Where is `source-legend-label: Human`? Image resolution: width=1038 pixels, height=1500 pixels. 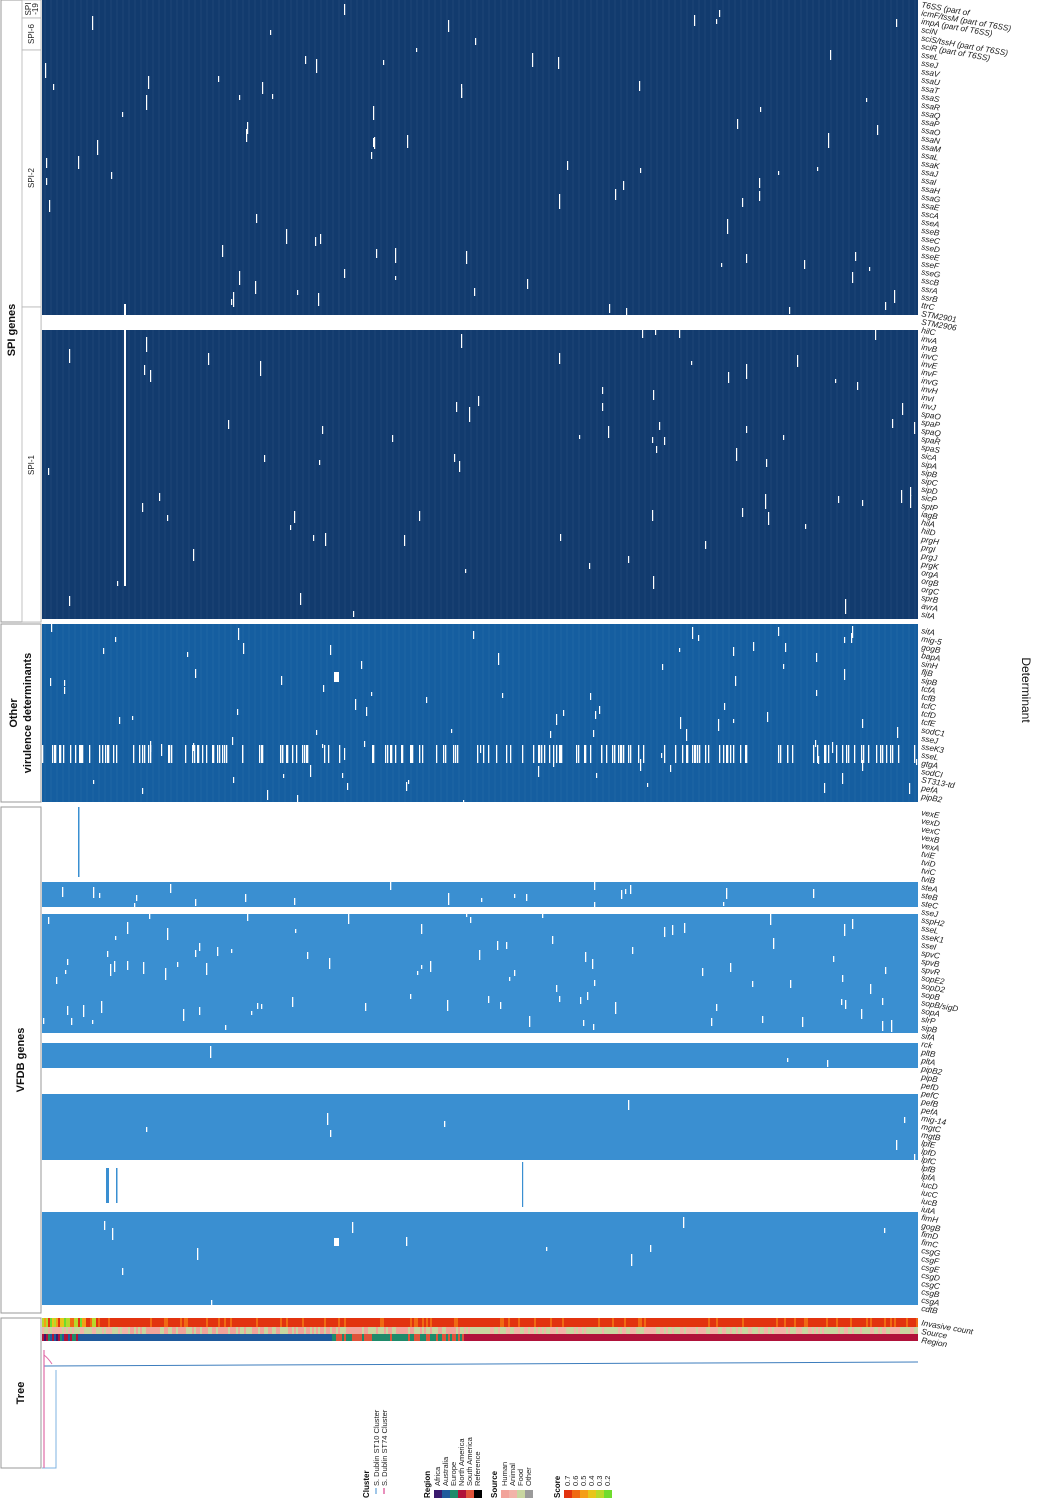 source-legend-label: Human is located at coordinates (504, 1474).